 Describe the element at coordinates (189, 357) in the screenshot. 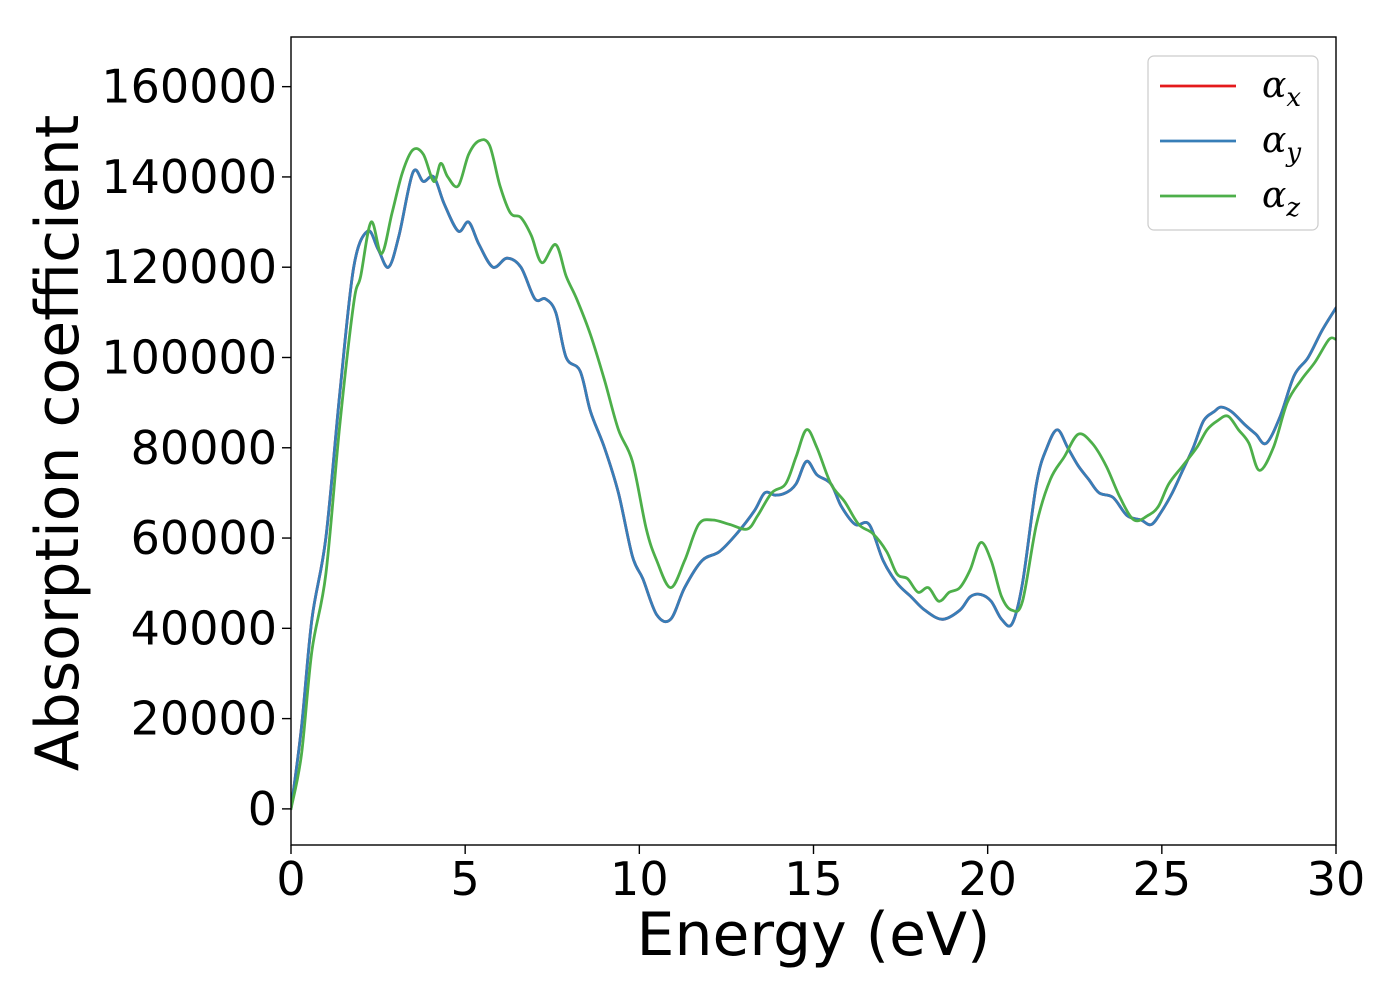

I see `y-tick-label: 100000` at that location.